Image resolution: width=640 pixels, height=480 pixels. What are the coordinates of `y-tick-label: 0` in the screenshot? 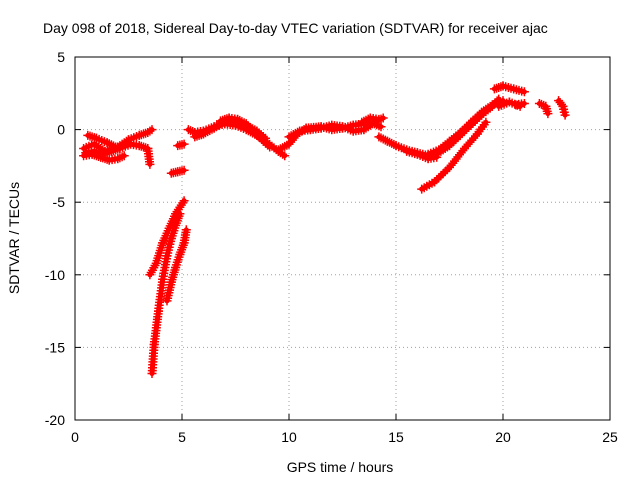 It's located at (61, 130).